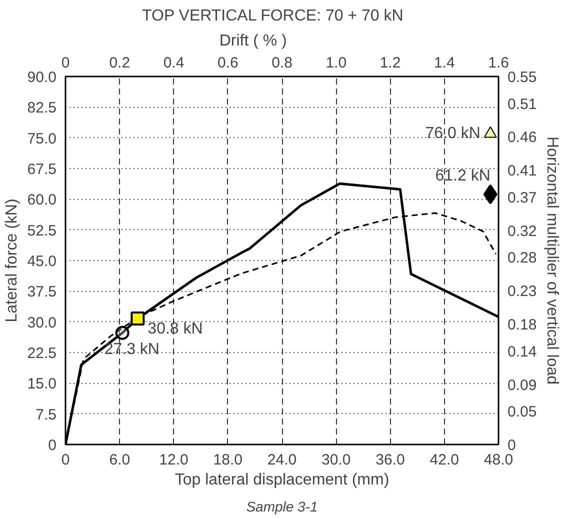 This screenshot has height=519, width=563. I want to click on y-tick-label: 7.5, so click(46, 415).